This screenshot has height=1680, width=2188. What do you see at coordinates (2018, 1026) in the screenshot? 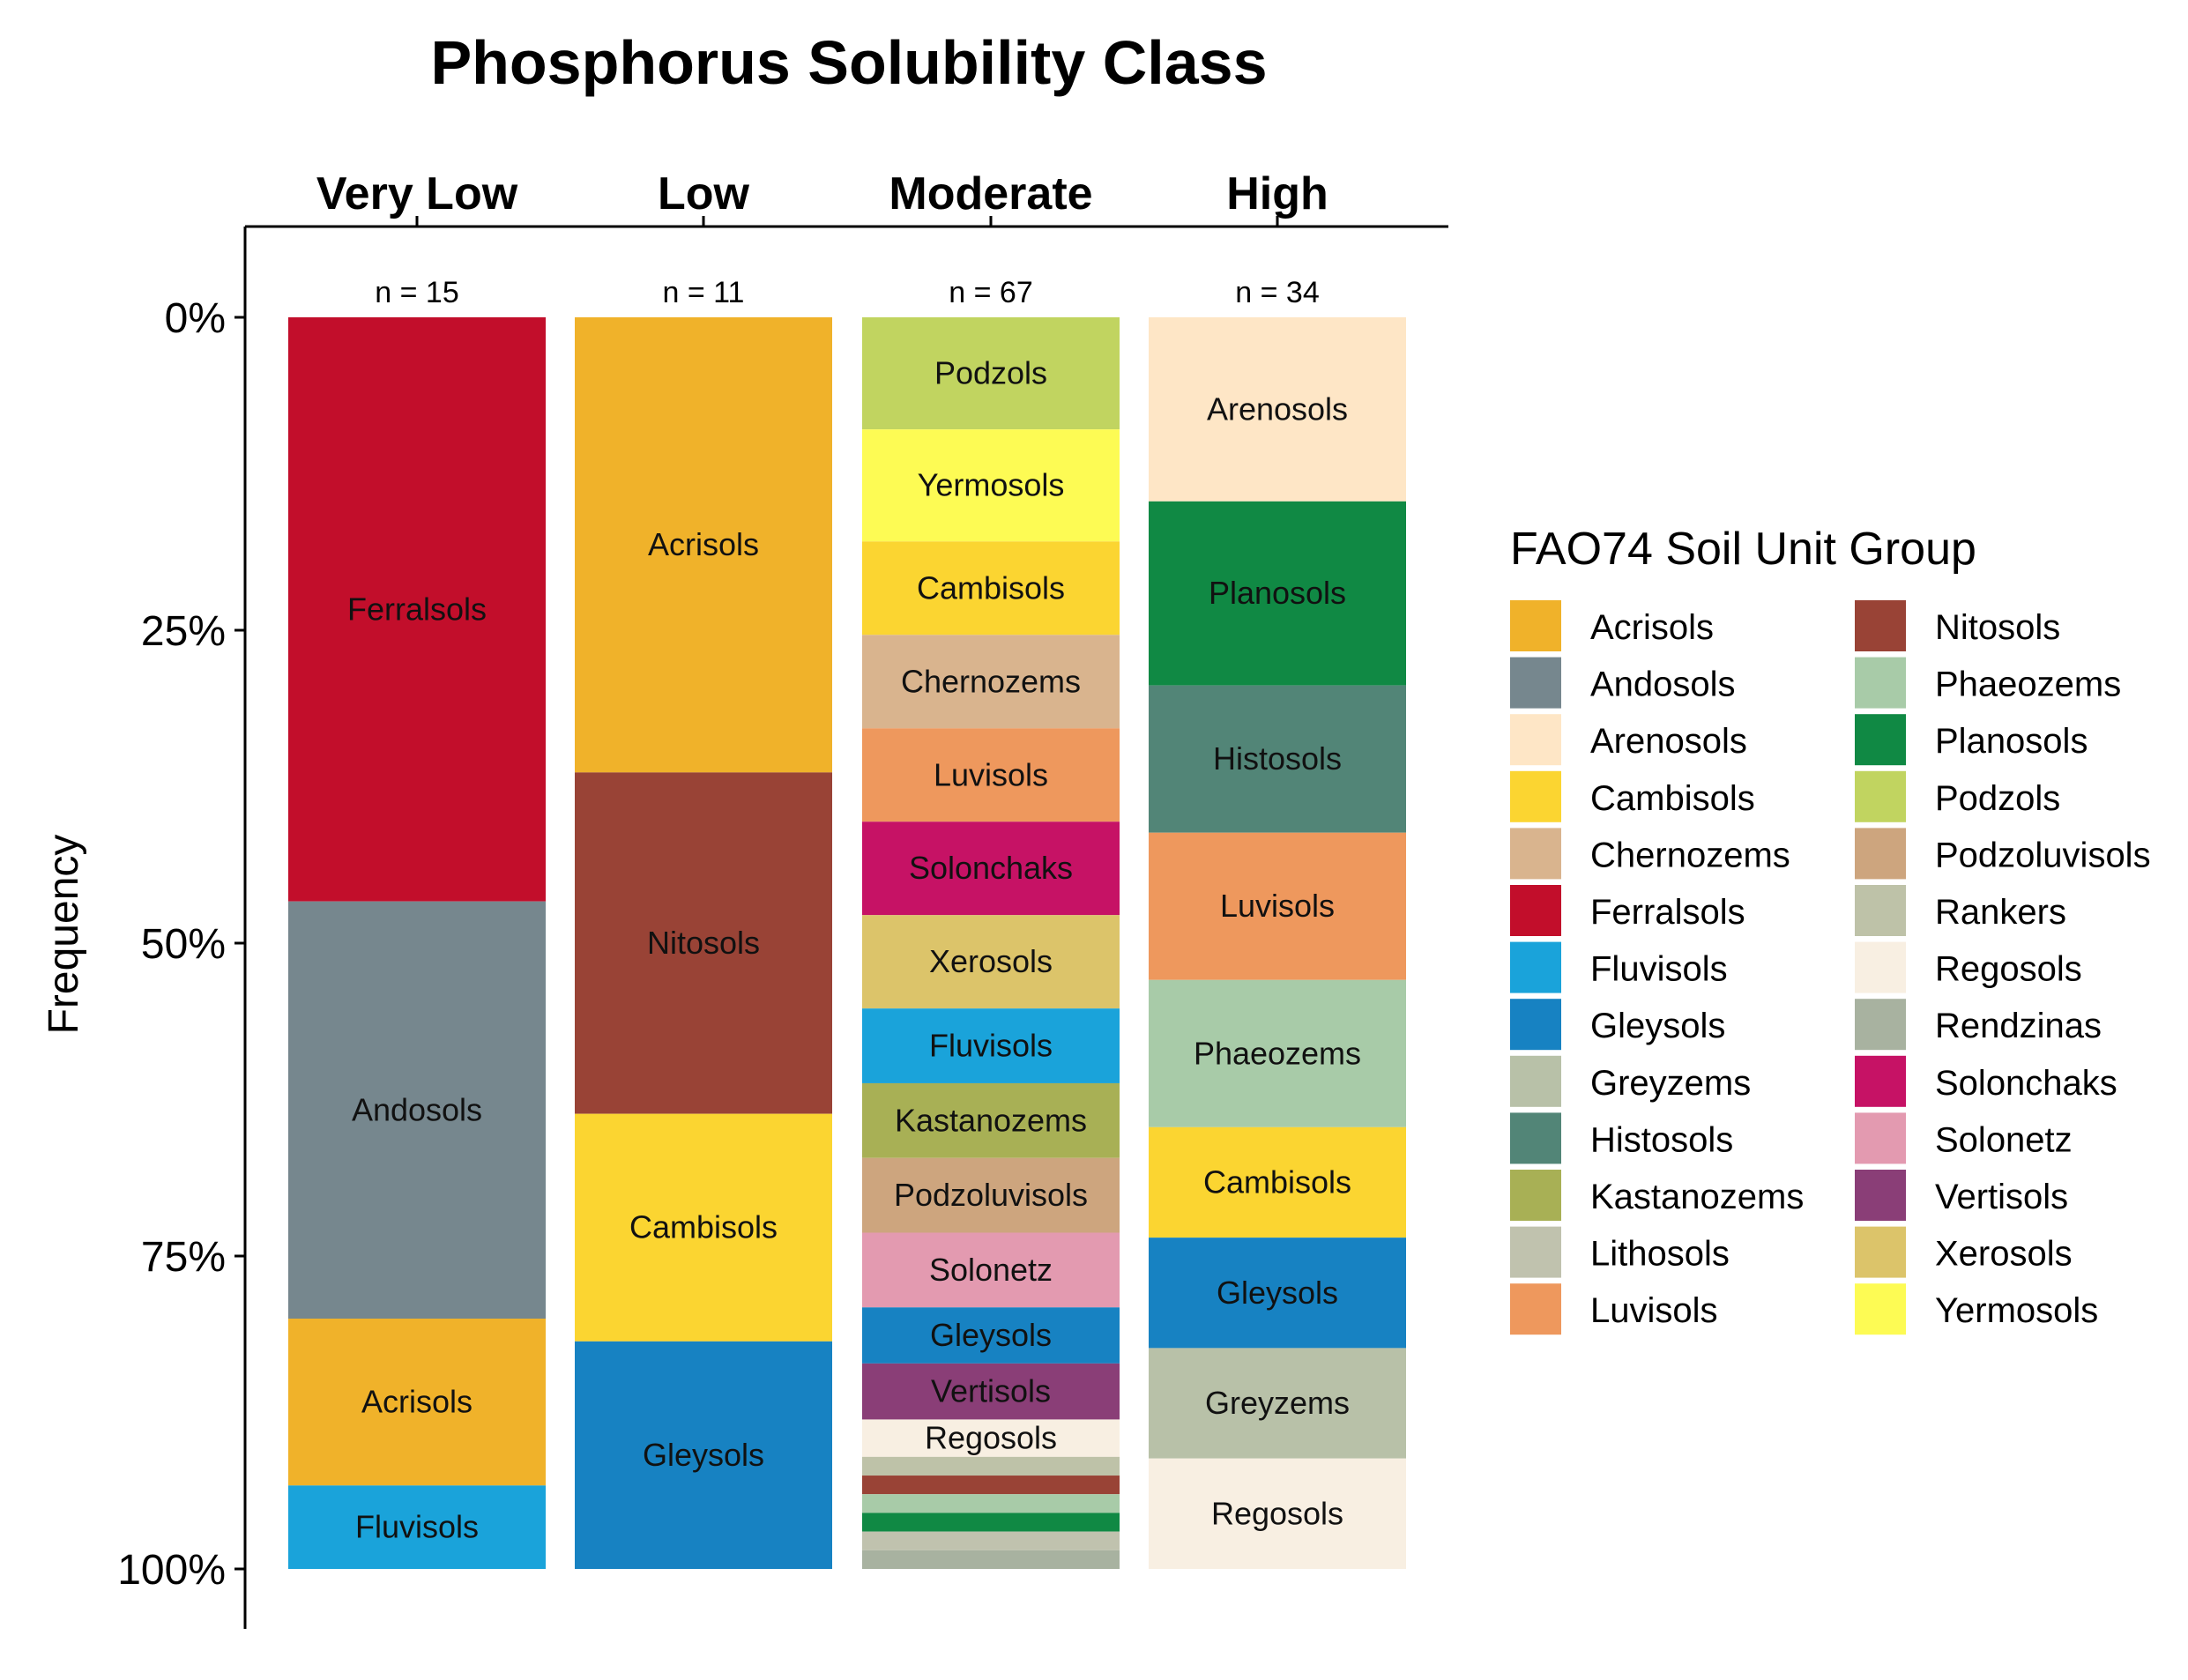
I see `legend-label: Rendzinas` at bounding box center [2018, 1026].